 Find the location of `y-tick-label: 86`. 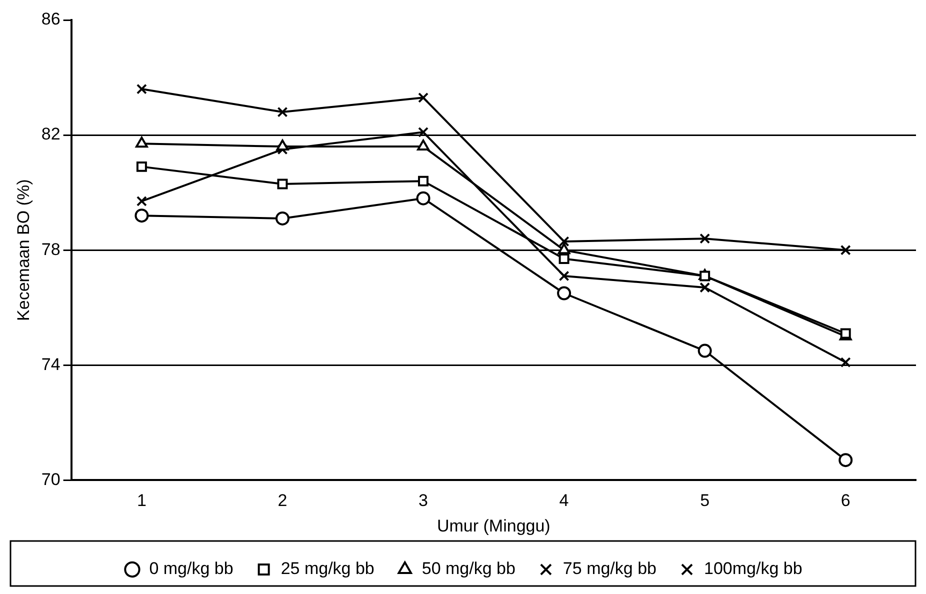

y-tick-label: 86 is located at coordinates (50, 19).